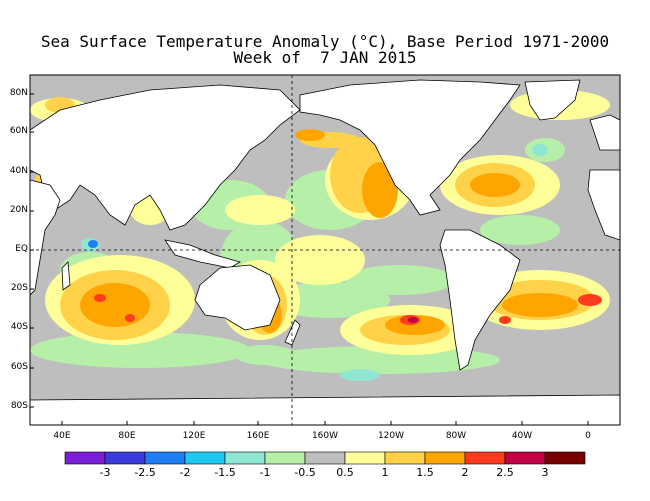  Describe the element at coordinates (185, 472) in the screenshot. I see `colorbar-tick-label: -2` at that location.